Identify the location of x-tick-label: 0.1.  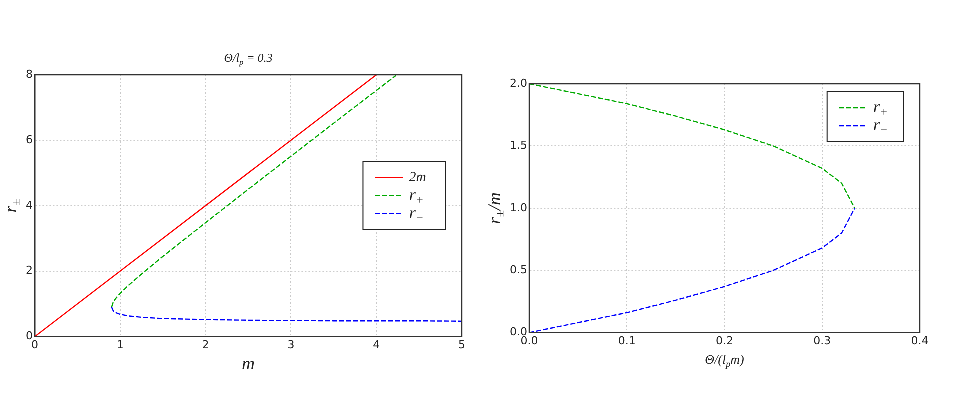
(627, 341).